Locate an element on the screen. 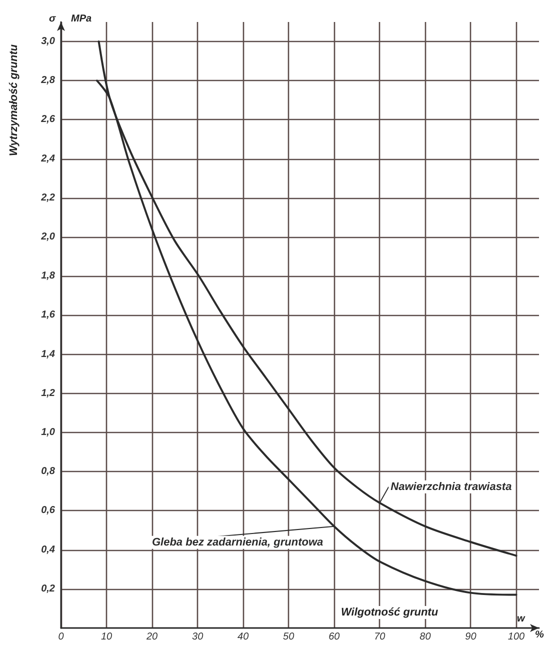 This screenshot has width=551, height=652. x-tick-label: 80 is located at coordinates (426, 637).